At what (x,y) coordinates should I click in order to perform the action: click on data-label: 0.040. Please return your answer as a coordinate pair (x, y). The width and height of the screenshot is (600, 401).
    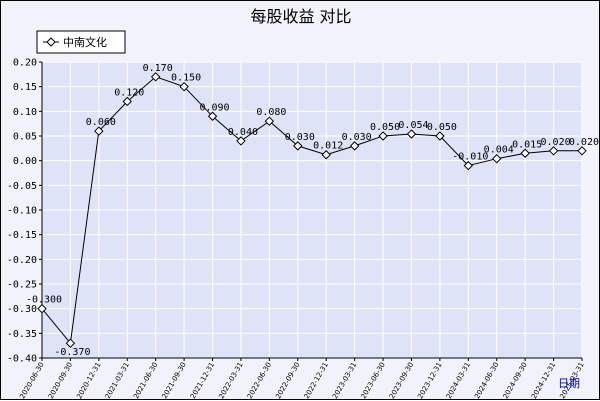
    Looking at the image, I should click on (243, 132).